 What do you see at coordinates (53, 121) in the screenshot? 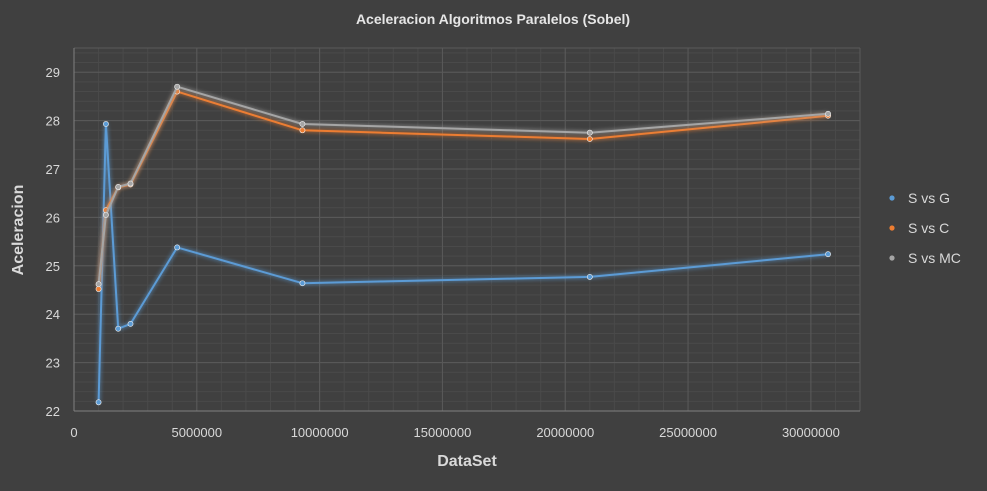
I see `y-tick-label: 28` at bounding box center [53, 121].